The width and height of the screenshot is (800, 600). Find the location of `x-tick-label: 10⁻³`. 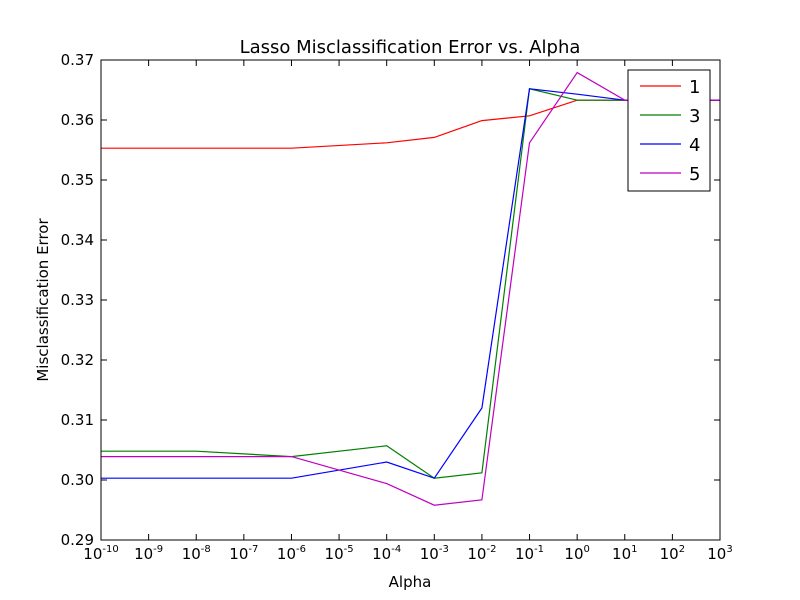

x-tick-label: 10⁻³ is located at coordinates (434, 553).